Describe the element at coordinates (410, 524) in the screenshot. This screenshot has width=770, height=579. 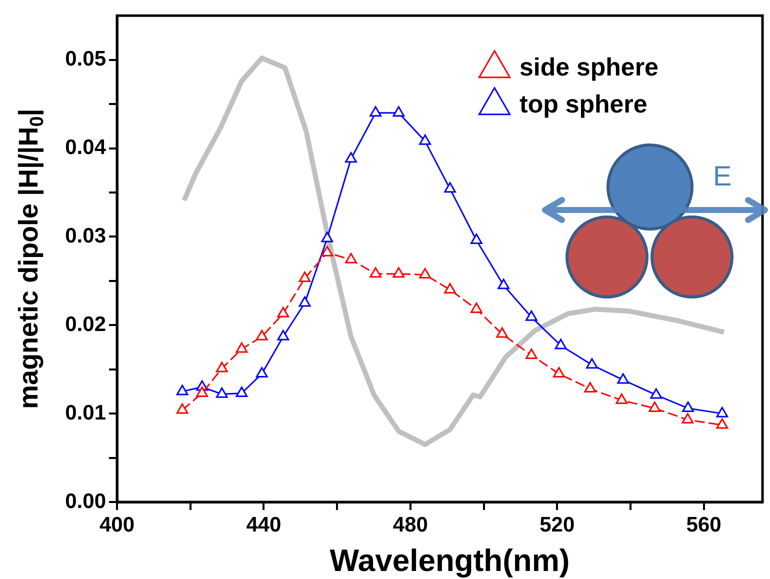
I see `x-tick-label: 480` at that location.